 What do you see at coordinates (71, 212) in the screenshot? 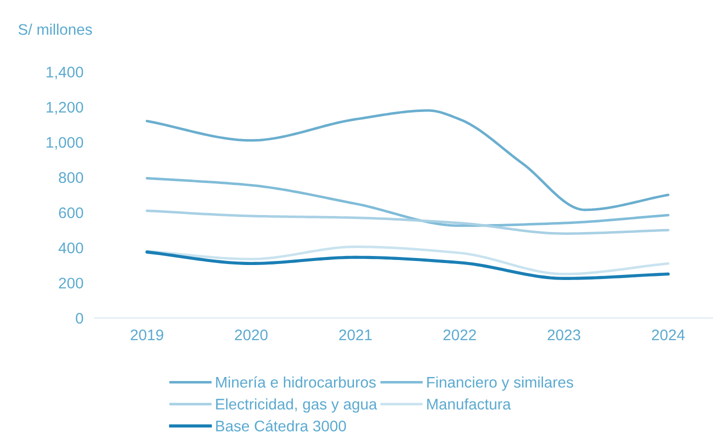
I see `y-tick-label: 600` at bounding box center [71, 212].